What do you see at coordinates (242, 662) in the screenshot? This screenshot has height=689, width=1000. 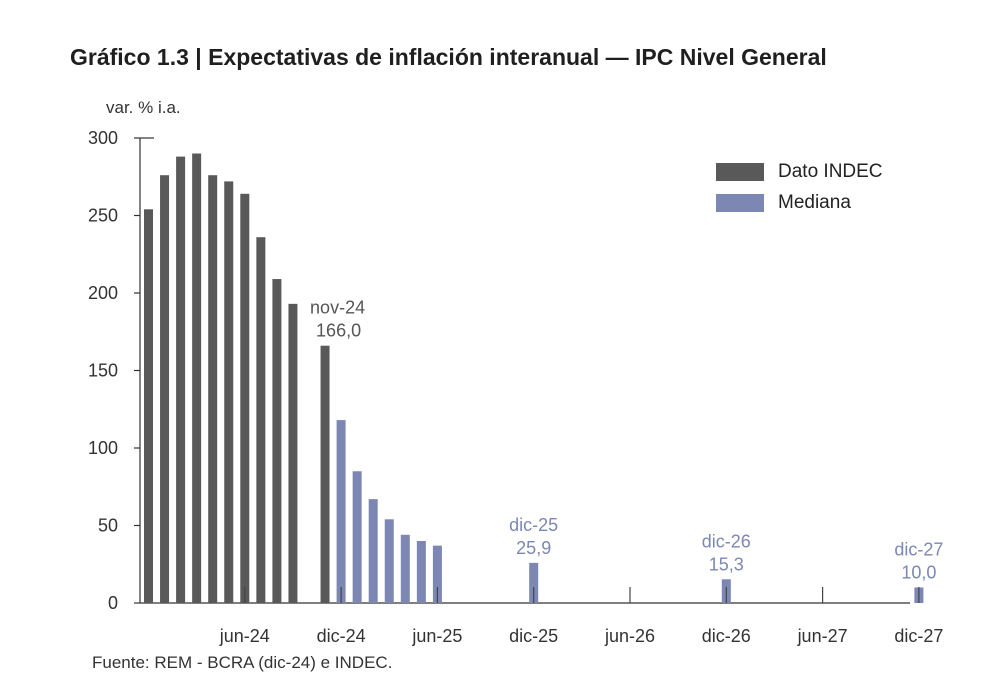 I see `chart-source-note: Fuente: REM - BCRA (dic-24) e INDEC.` at bounding box center [242, 662].